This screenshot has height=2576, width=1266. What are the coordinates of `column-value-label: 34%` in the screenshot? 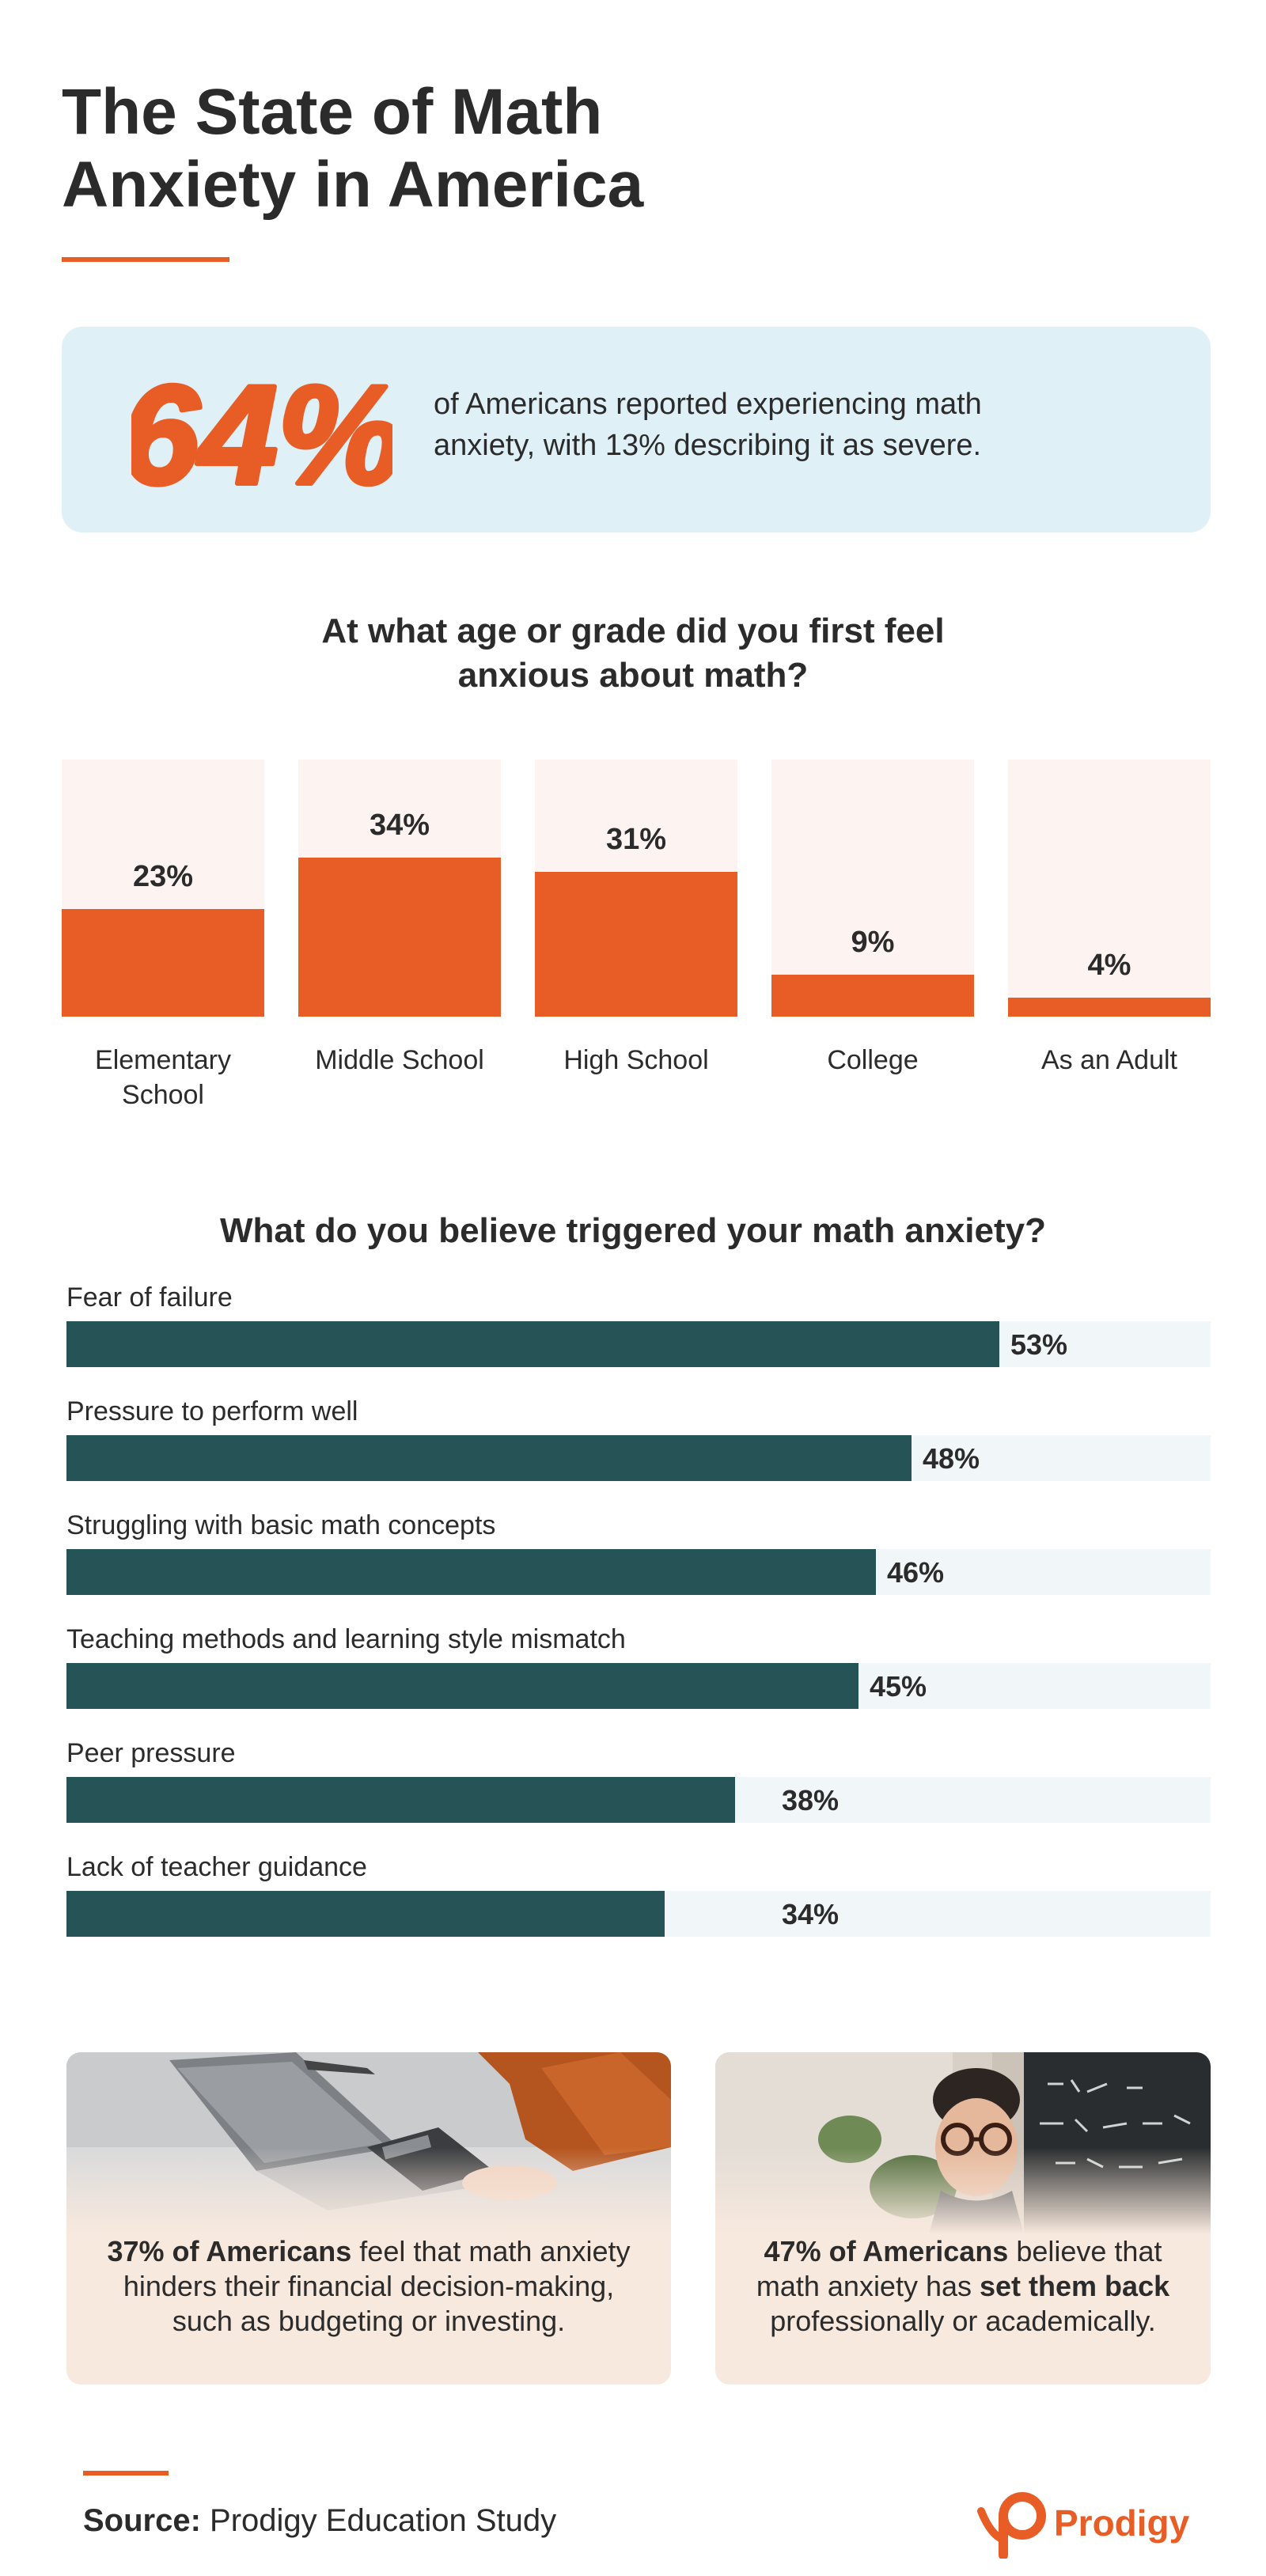 It's located at (399, 825).